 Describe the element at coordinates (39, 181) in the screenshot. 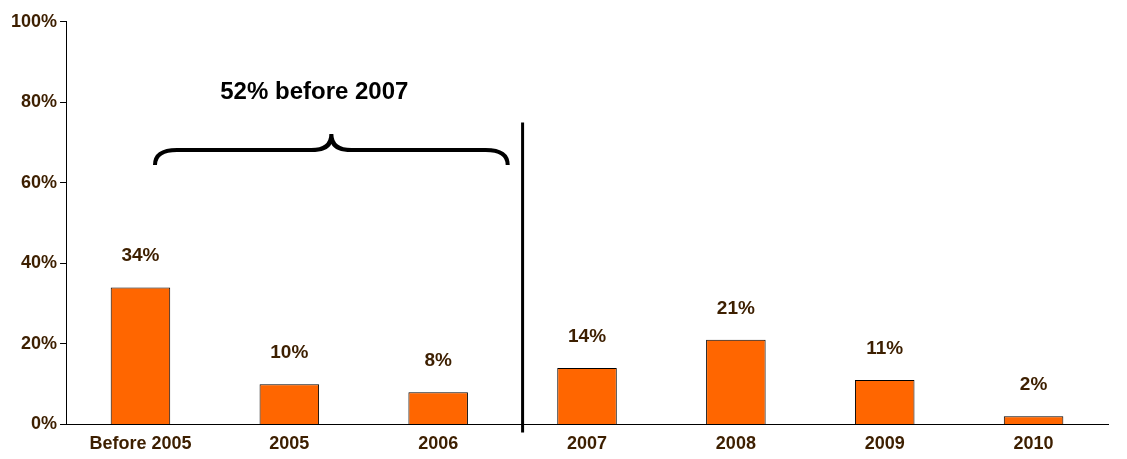

I see `y-tick-label: 60%` at that location.